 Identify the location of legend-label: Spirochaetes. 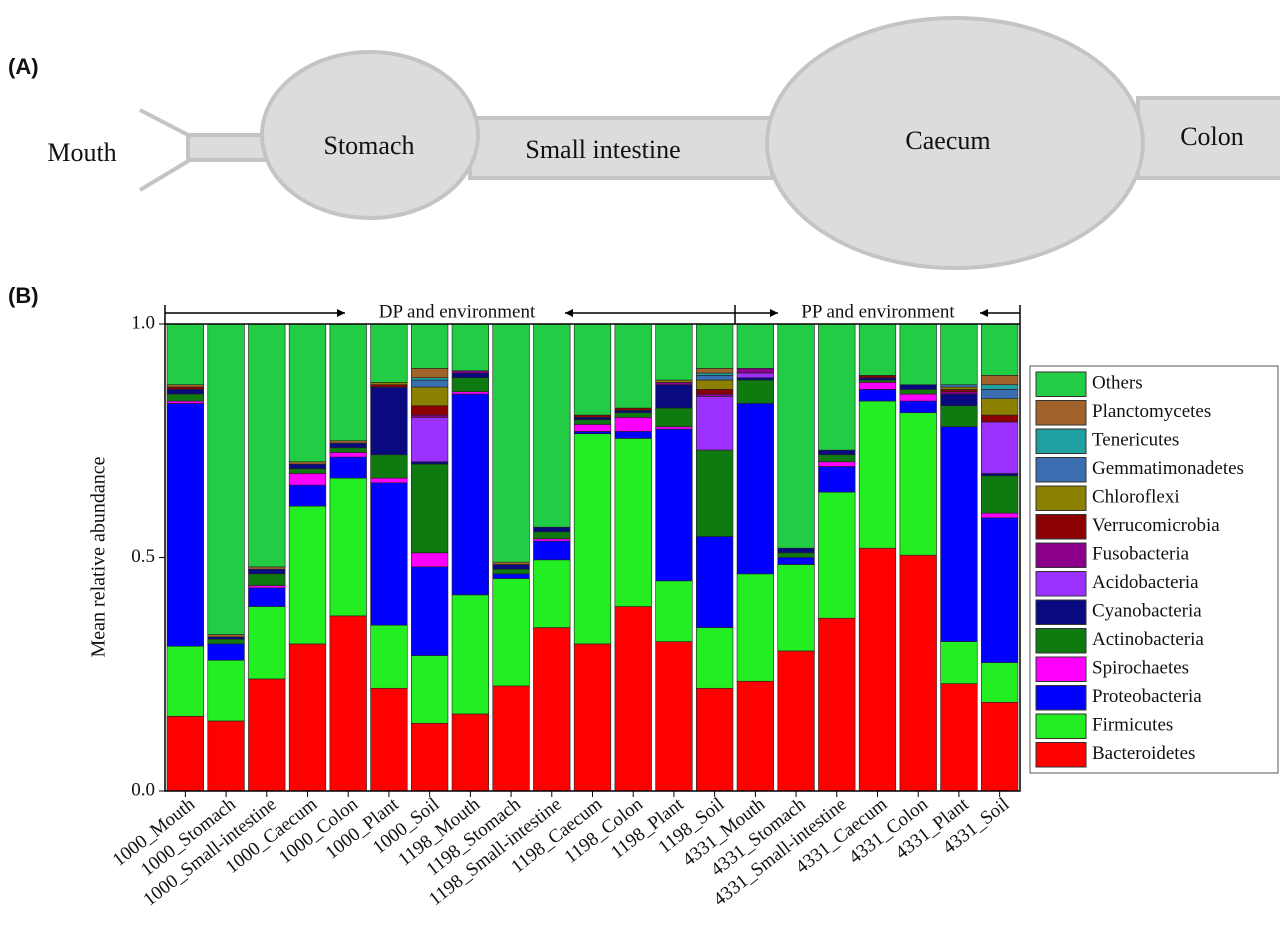
(1140, 668).